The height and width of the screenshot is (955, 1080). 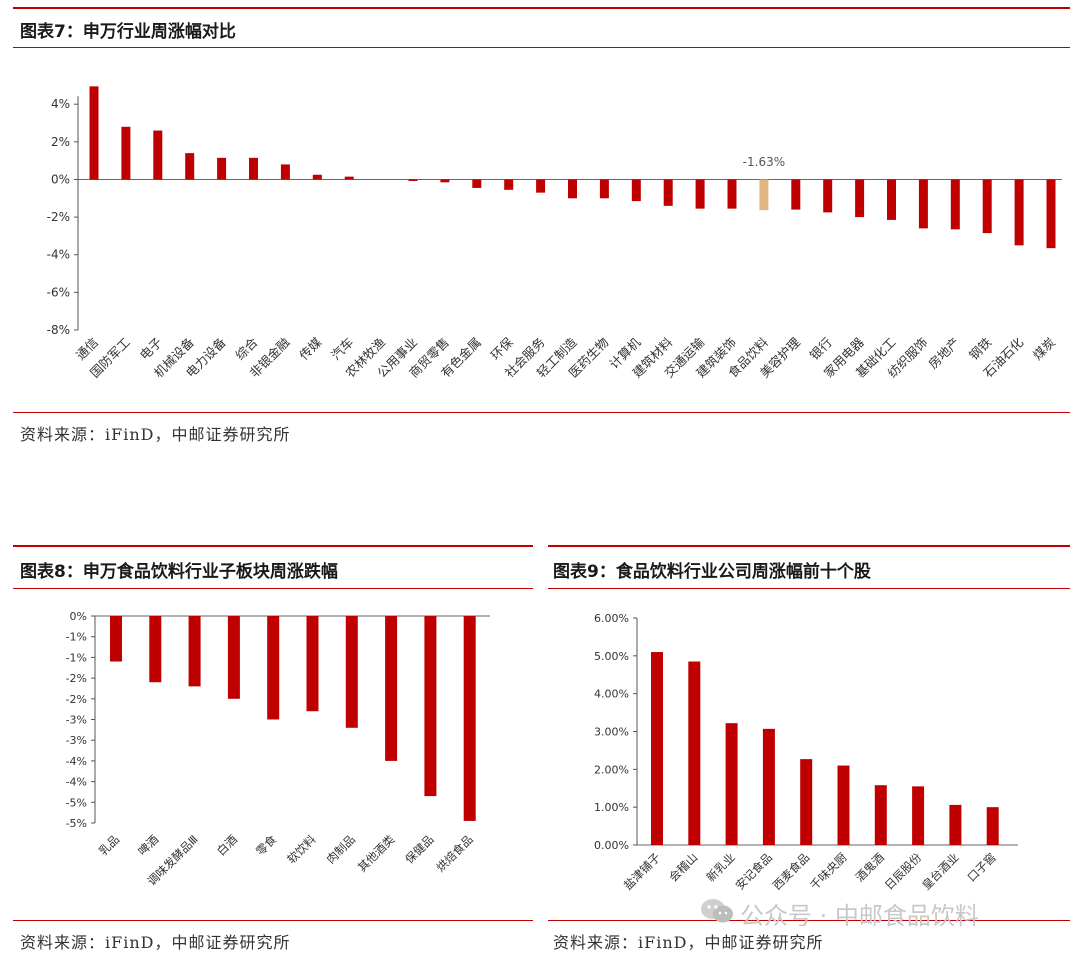 I want to click on y-tick-label: 4%, so click(x=60, y=104).